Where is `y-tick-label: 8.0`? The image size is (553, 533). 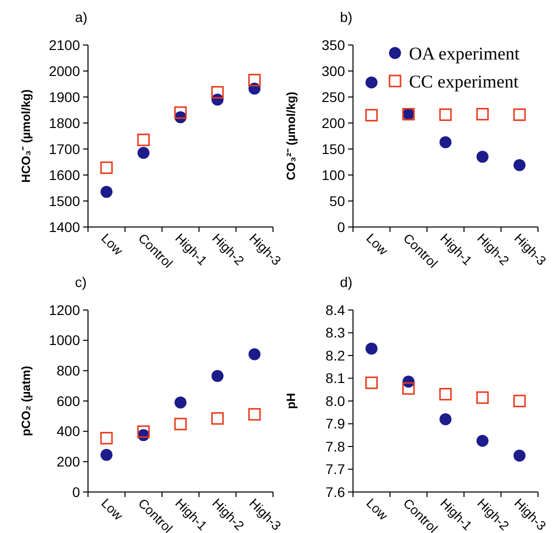 y-tick-label: 8.0 is located at coordinates (336, 400).